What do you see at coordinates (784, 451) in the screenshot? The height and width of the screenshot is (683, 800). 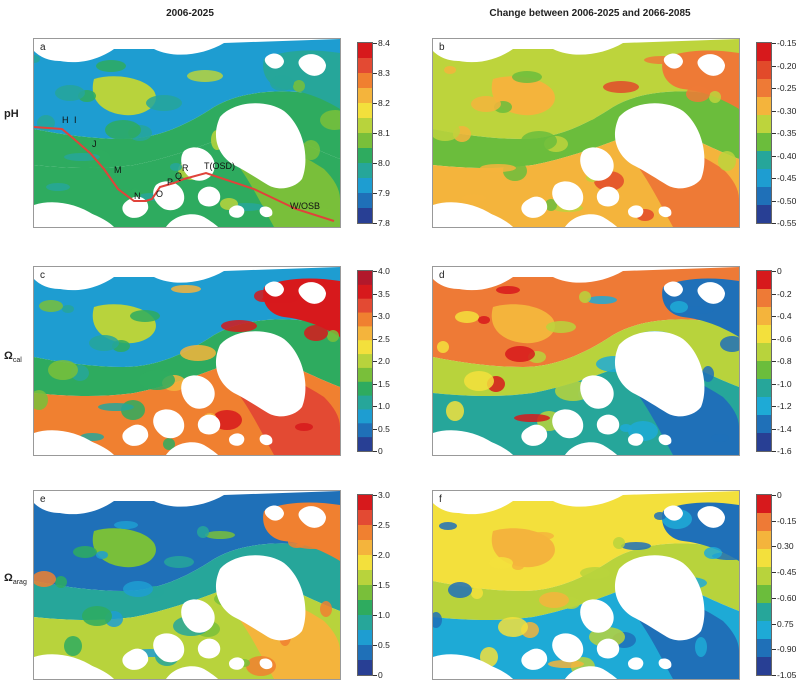 I see `colorbar-tick-label: -1.6` at bounding box center [784, 451].